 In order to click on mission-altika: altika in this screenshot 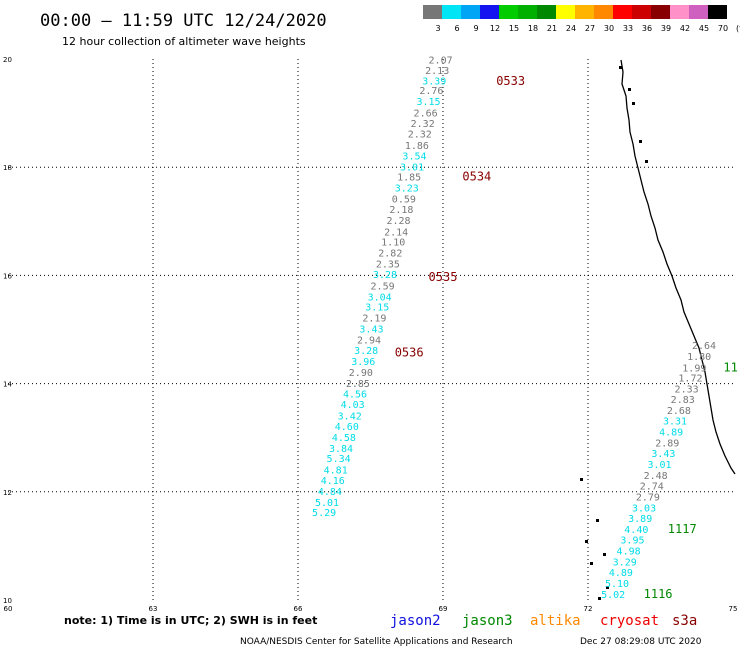, I will do `click(555, 621)`.